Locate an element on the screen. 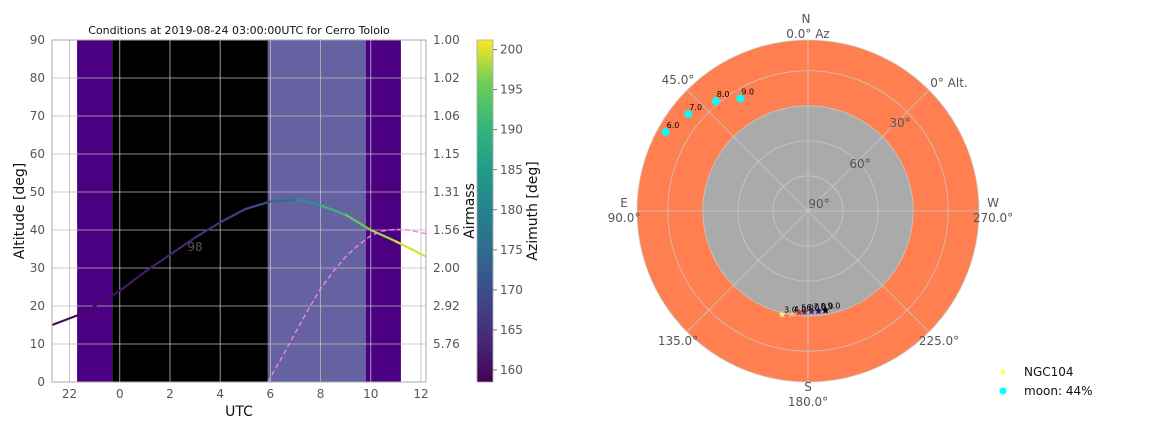  y-tick-label: 0 is located at coordinates (41, 382).